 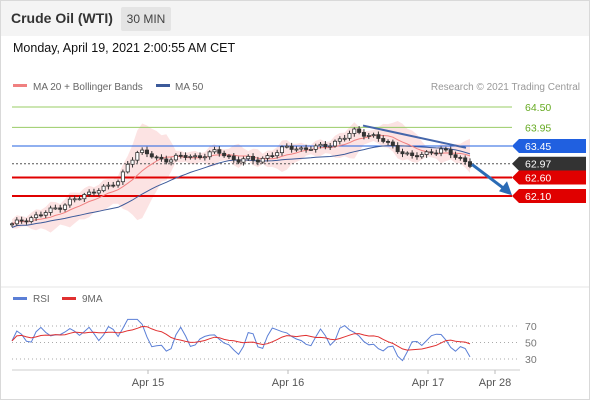 I want to click on level-tag-63-45: 63.45, so click(x=549, y=145).